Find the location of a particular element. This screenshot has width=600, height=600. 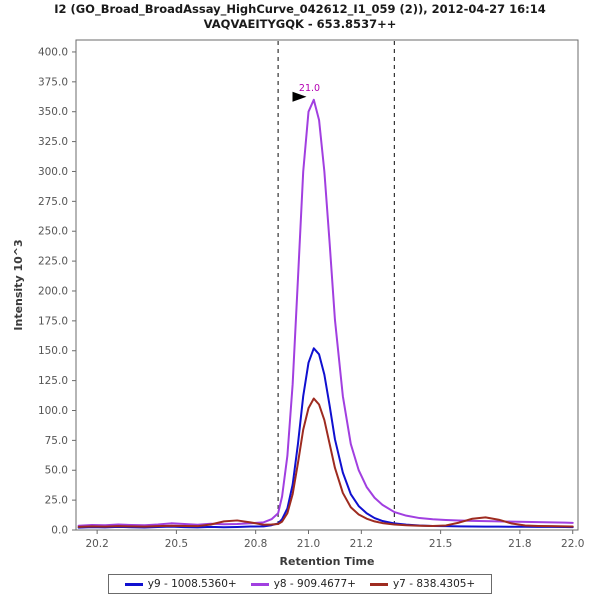

svg-text: 350.0 is located at coordinates (53, 112).